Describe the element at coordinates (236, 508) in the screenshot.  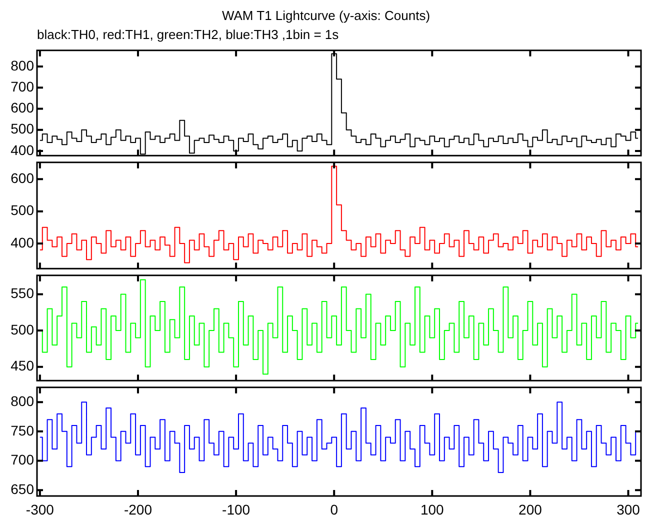
I see `x-tick-label: -100` at that location.